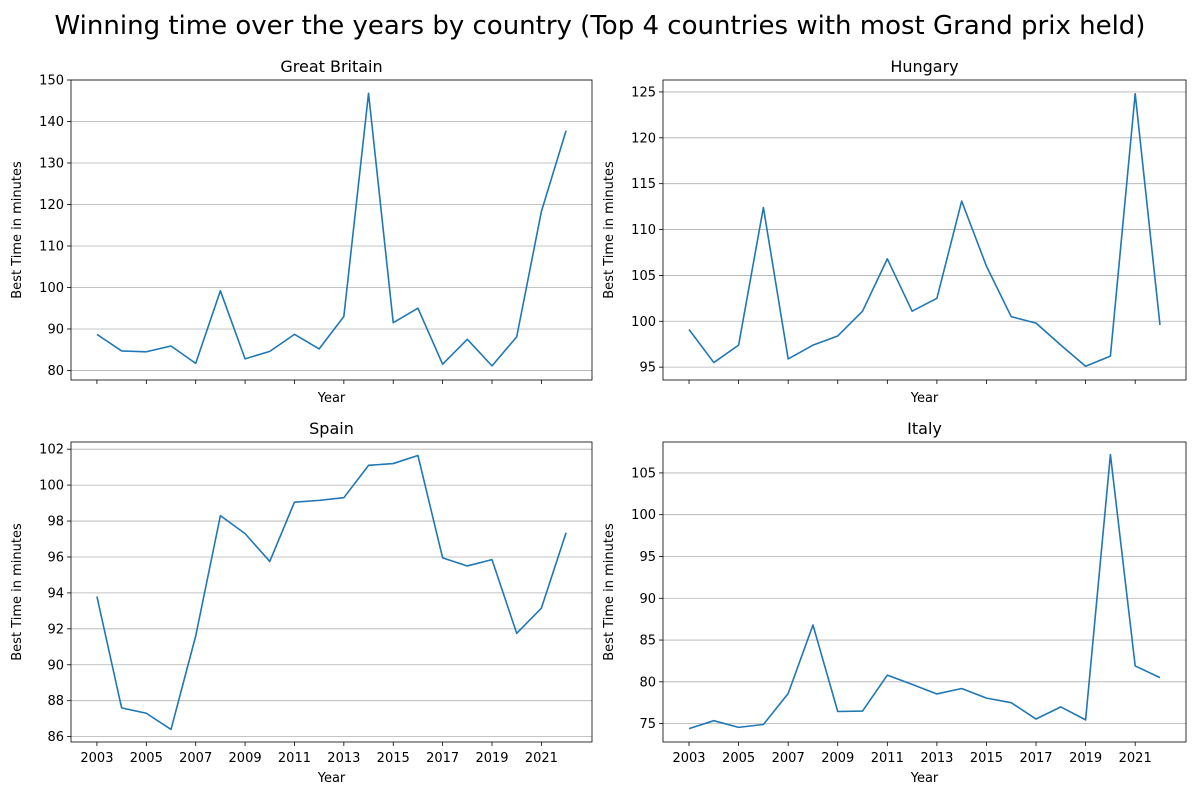 Image resolution: width=1200 pixels, height=800 pixels. What do you see at coordinates (688, 758) in the screenshot?
I see `x-tick-label: 2003` at bounding box center [688, 758].